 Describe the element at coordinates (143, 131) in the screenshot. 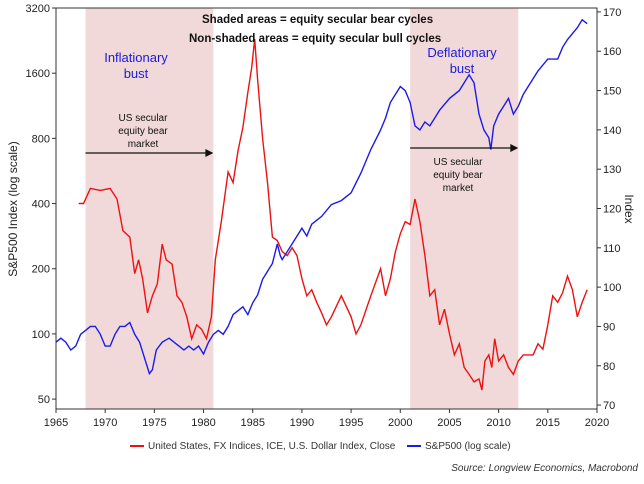

I see `annotation-1-line-2: equity bear` at that location.